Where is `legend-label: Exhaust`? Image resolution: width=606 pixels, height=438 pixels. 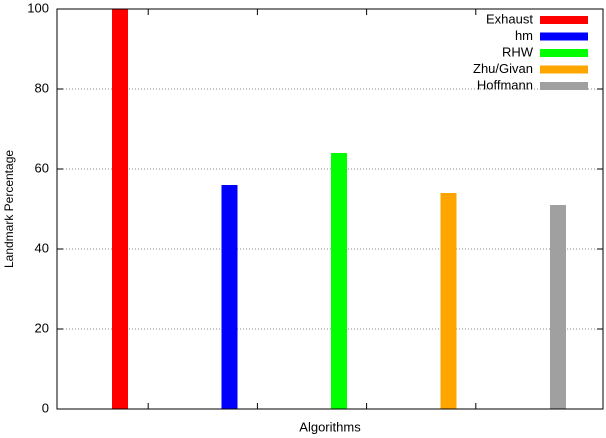 legend-label: Exhaust is located at coordinates (509, 18).